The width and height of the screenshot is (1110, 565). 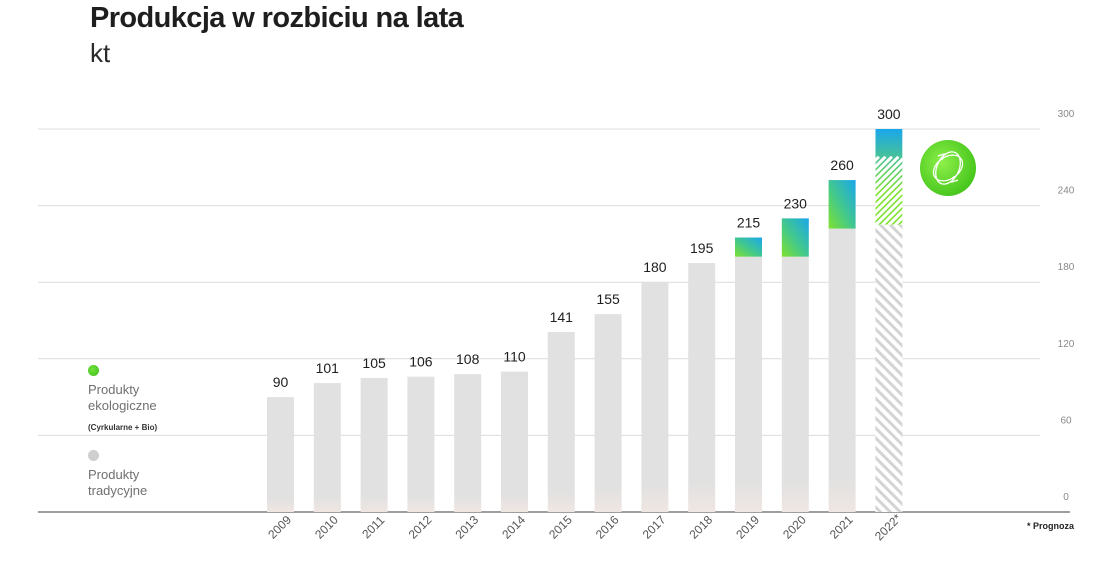 What do you see at coordinates (280, 454) in the screenshot?
I see `bar-traditional-2009` at bounding box center [280, 454].